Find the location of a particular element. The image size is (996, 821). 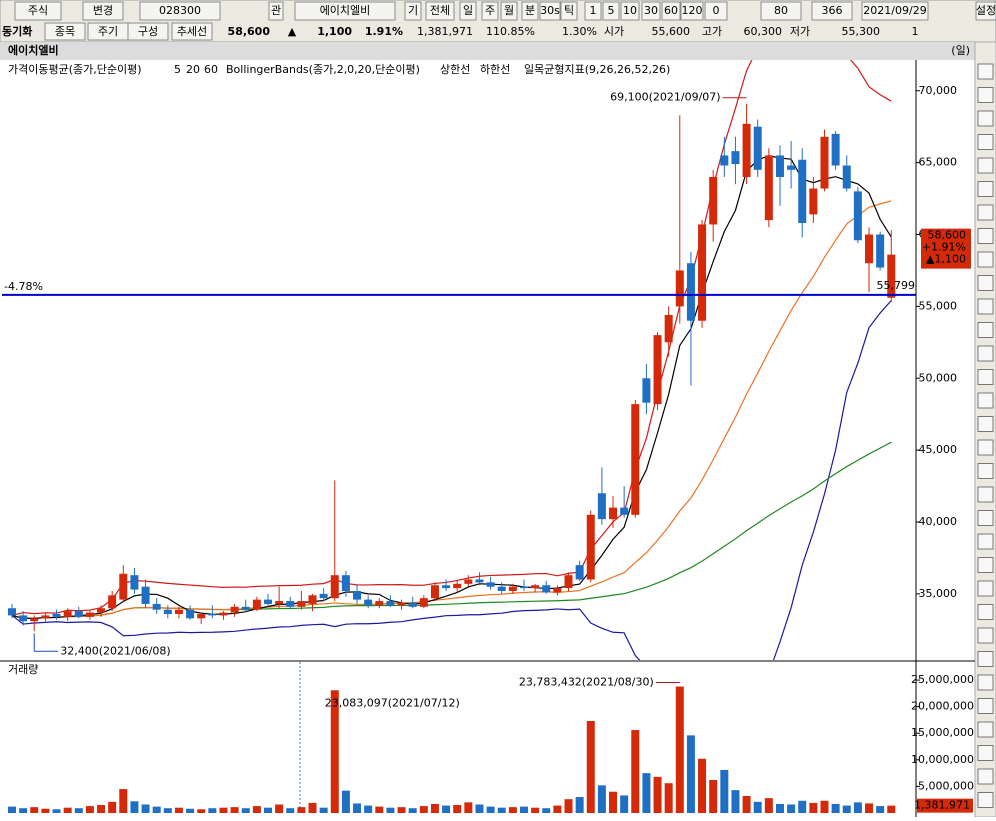

current-volume-box is located at coordinates (945, 805).